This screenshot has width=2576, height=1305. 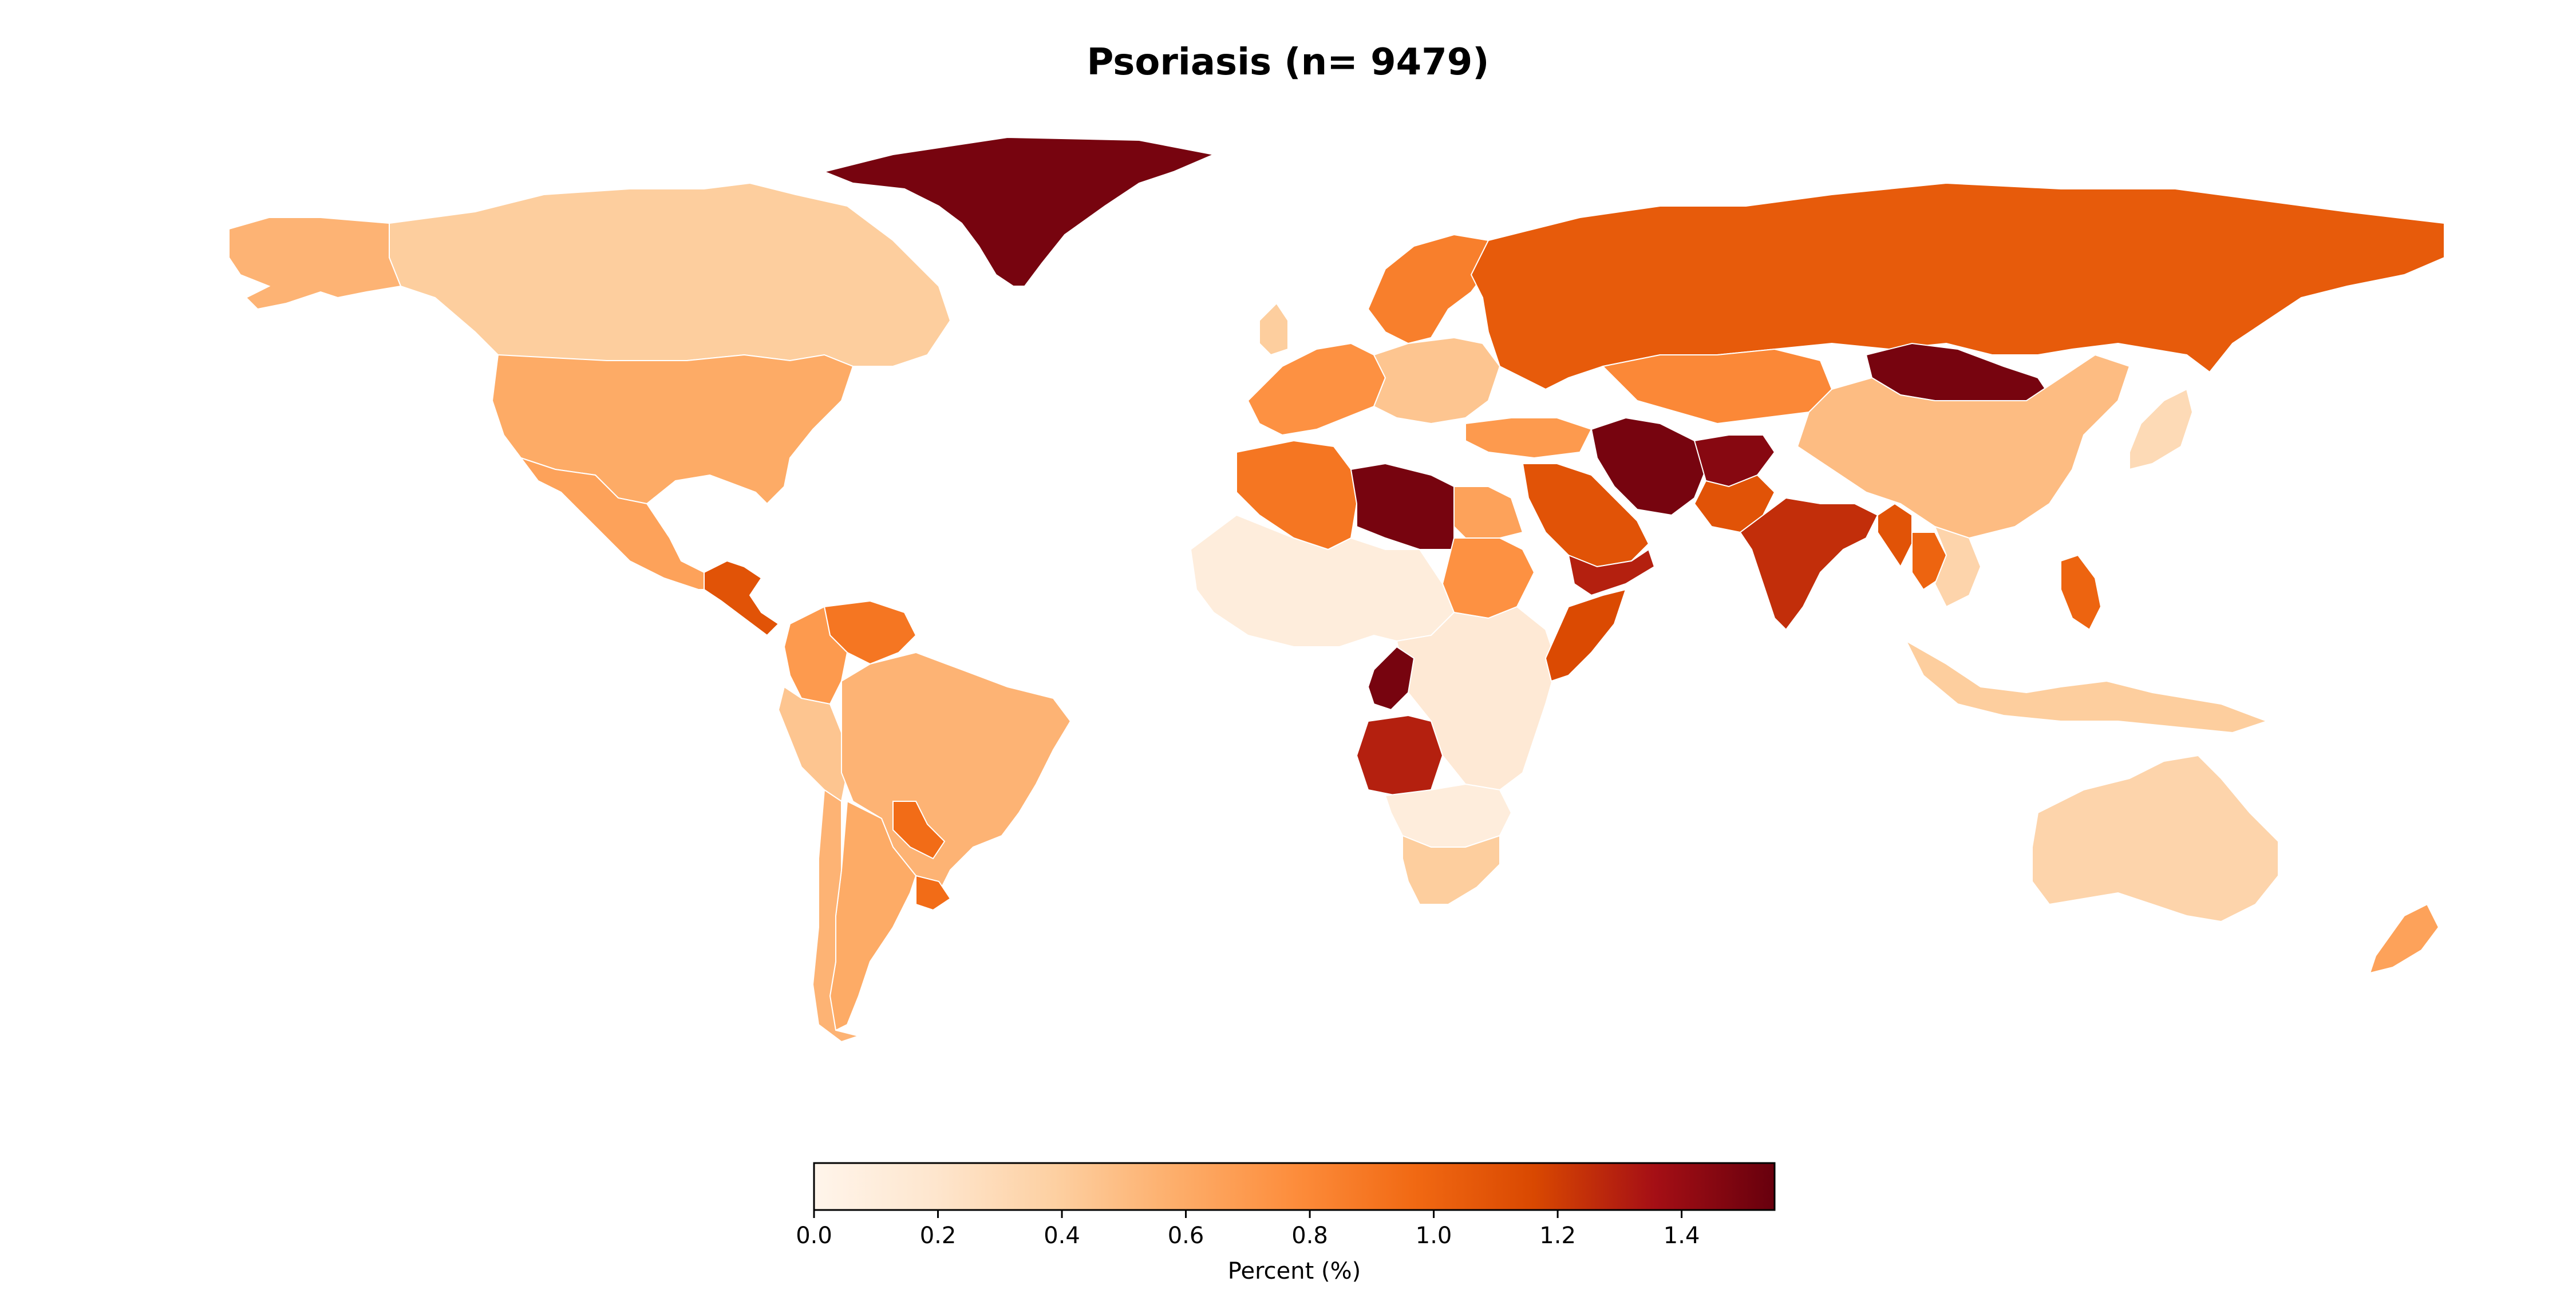 What do you see at coordinates (2161, 429) in the screenshot?
I see `region-japan` at bounding box center [2161, 429].